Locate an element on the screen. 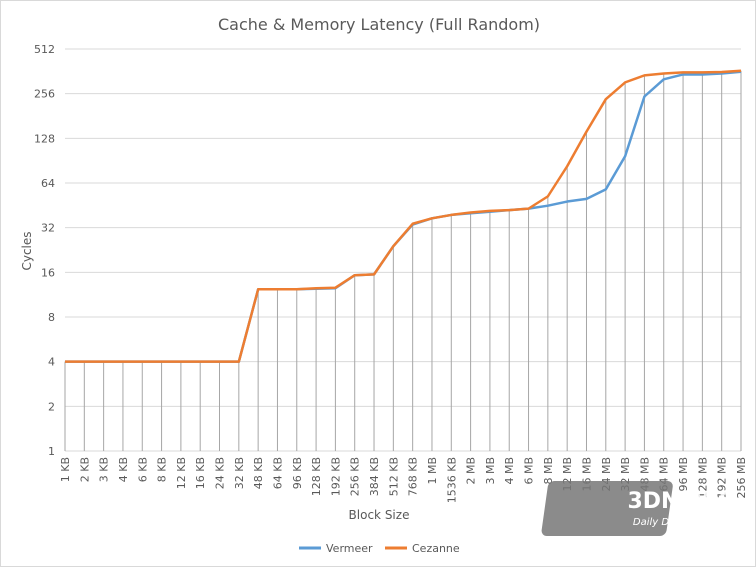 Image resolution: width=756 pixels, height=567 pixels. chart-title: Cache & Memory Latency (Full Random) is located at coordinates (379, 24).